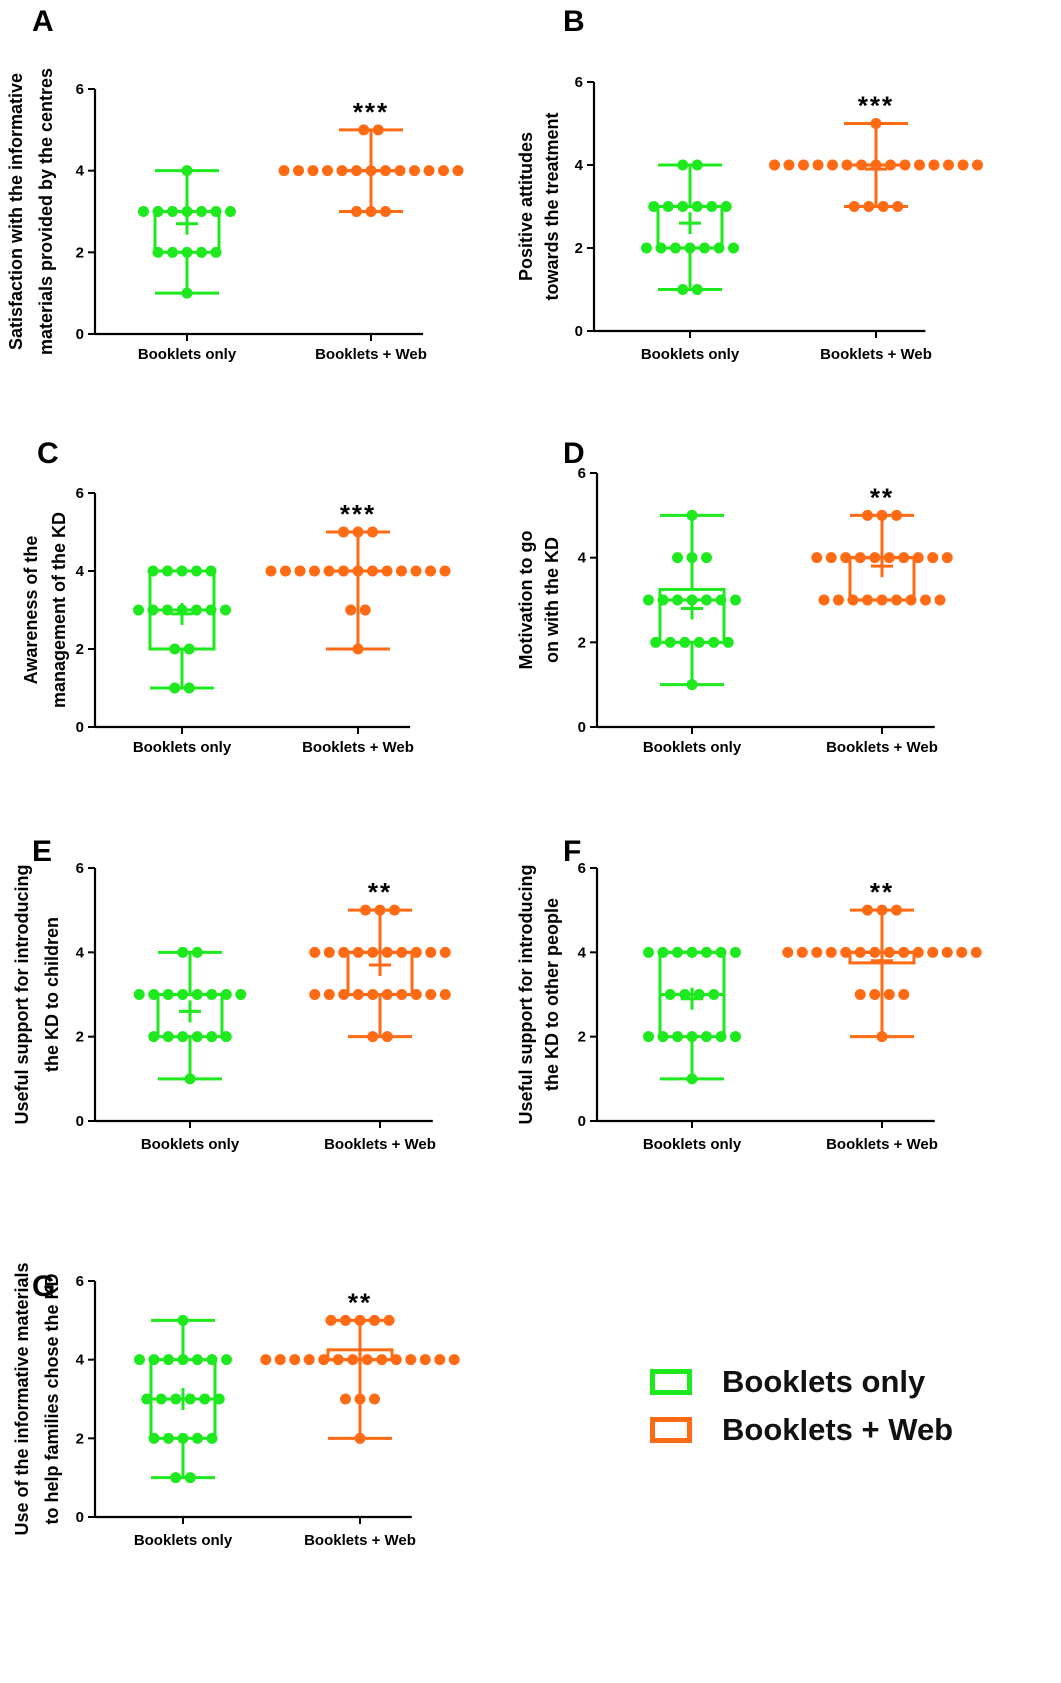  What do you see at coordinates (582, 727) in the screenshot?
I see `panel-d-y-tick-label: 0` at bounding box center [582, 727].